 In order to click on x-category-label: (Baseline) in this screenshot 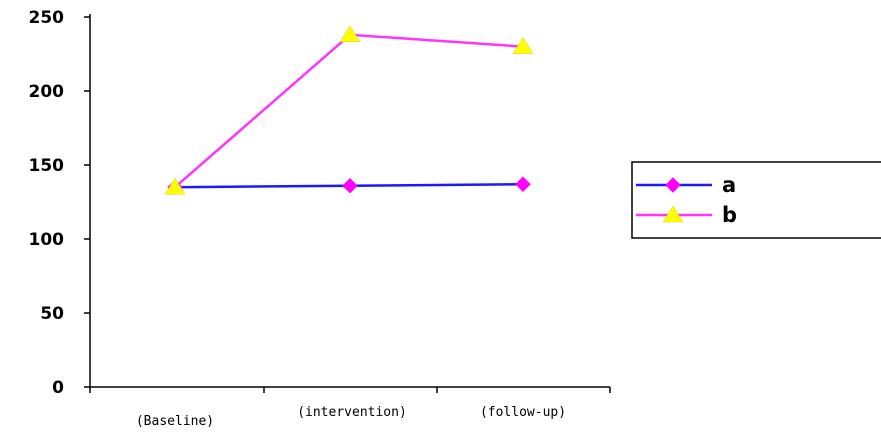, I will do `click(175, 421)`.